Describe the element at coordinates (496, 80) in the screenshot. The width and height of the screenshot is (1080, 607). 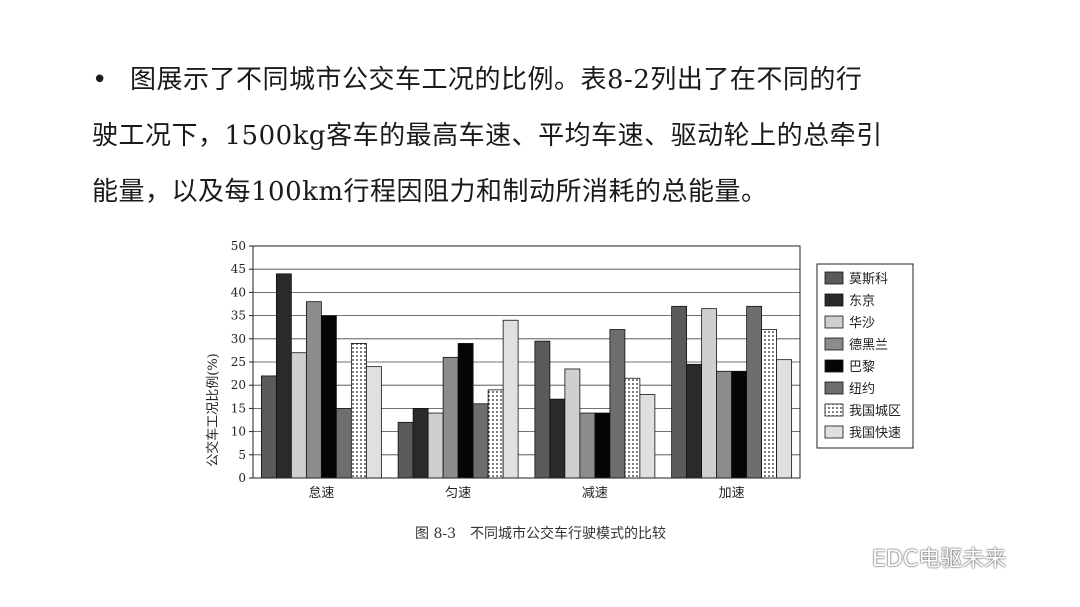
I see `intro-line-1-text: 图展示了不同城市公交车工况的比例。表8-2列出了在不同的行` at that location.